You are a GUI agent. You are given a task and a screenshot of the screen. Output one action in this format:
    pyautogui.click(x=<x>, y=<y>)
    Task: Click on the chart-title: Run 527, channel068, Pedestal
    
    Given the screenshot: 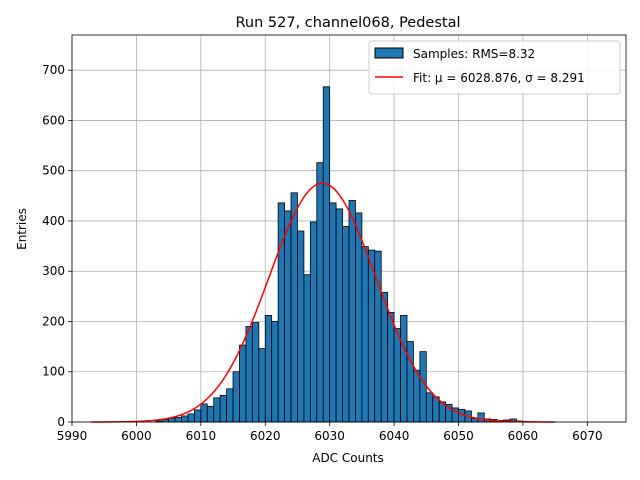 What is the action you would take?
    pyautogui.click(x=347, y=23)
    